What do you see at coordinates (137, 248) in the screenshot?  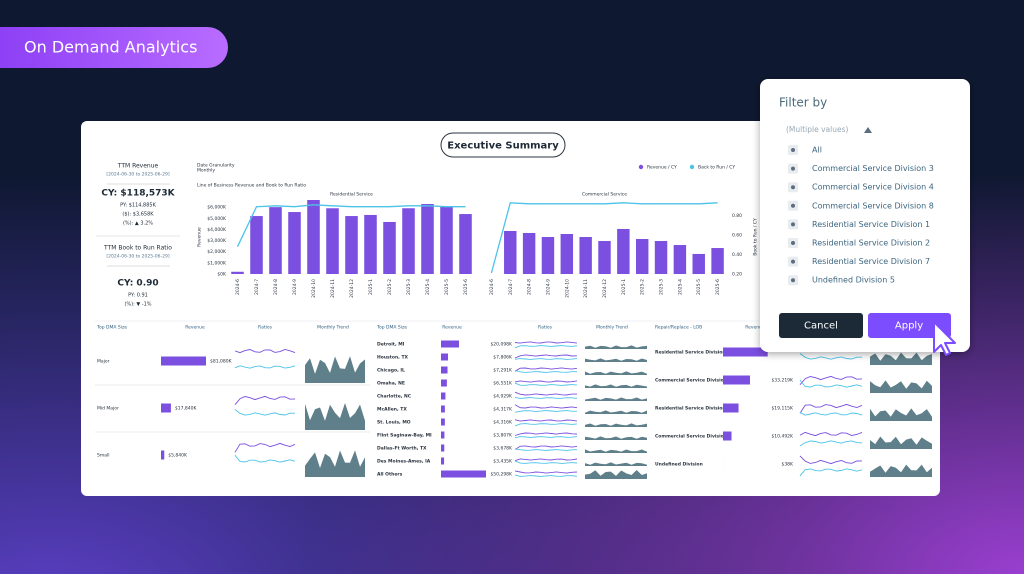 I see `kpi-title: TTM Book to Run Ratio` at bounding box center [137, 248].